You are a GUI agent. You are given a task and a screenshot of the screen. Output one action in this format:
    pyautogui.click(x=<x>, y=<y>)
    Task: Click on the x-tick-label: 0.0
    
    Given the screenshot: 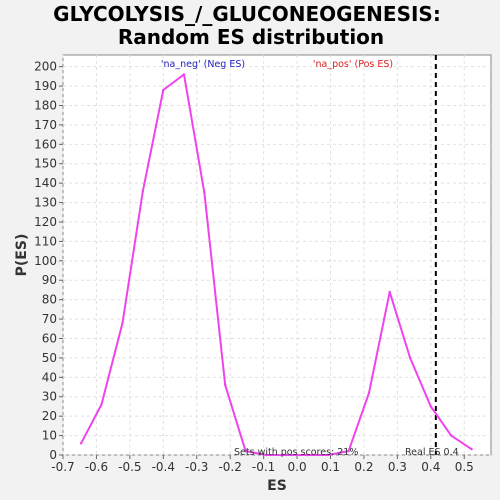 What is the action you would take?
    pyautogui.click(x=297, y=467)
    